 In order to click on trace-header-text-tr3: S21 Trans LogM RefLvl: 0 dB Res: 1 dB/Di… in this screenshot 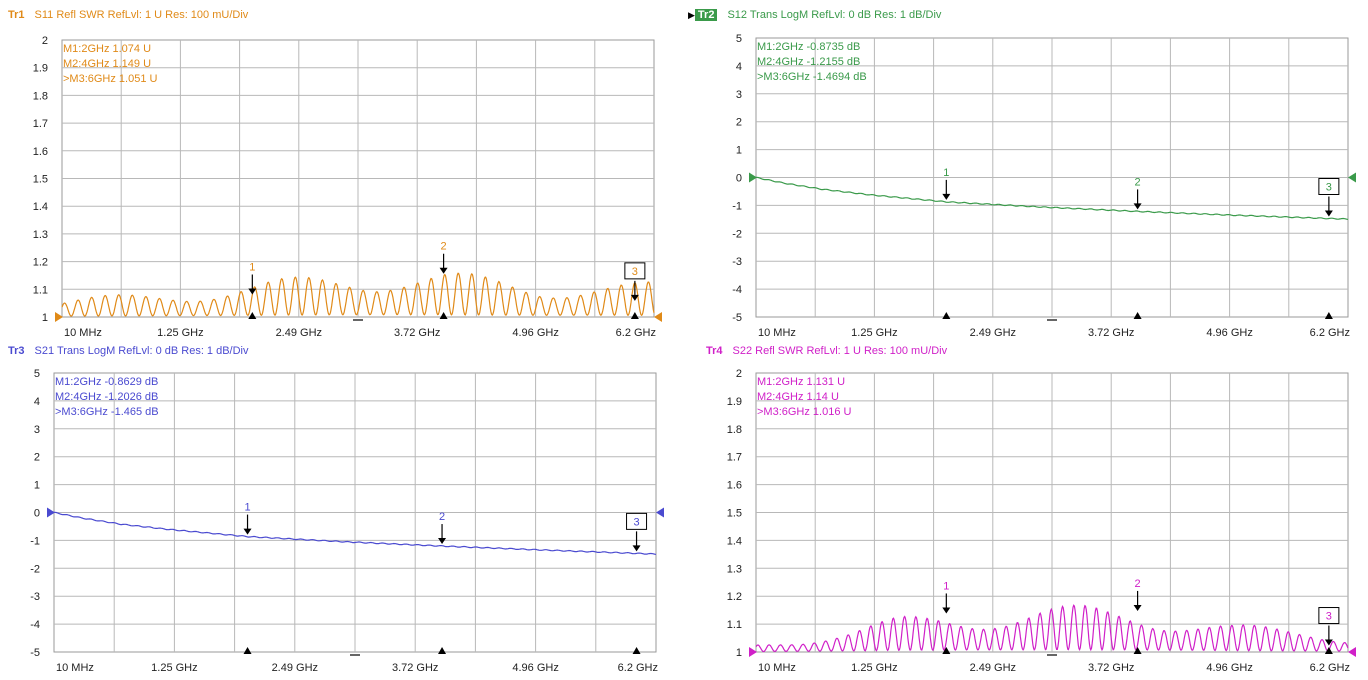, I will do `click(141, 351)`.